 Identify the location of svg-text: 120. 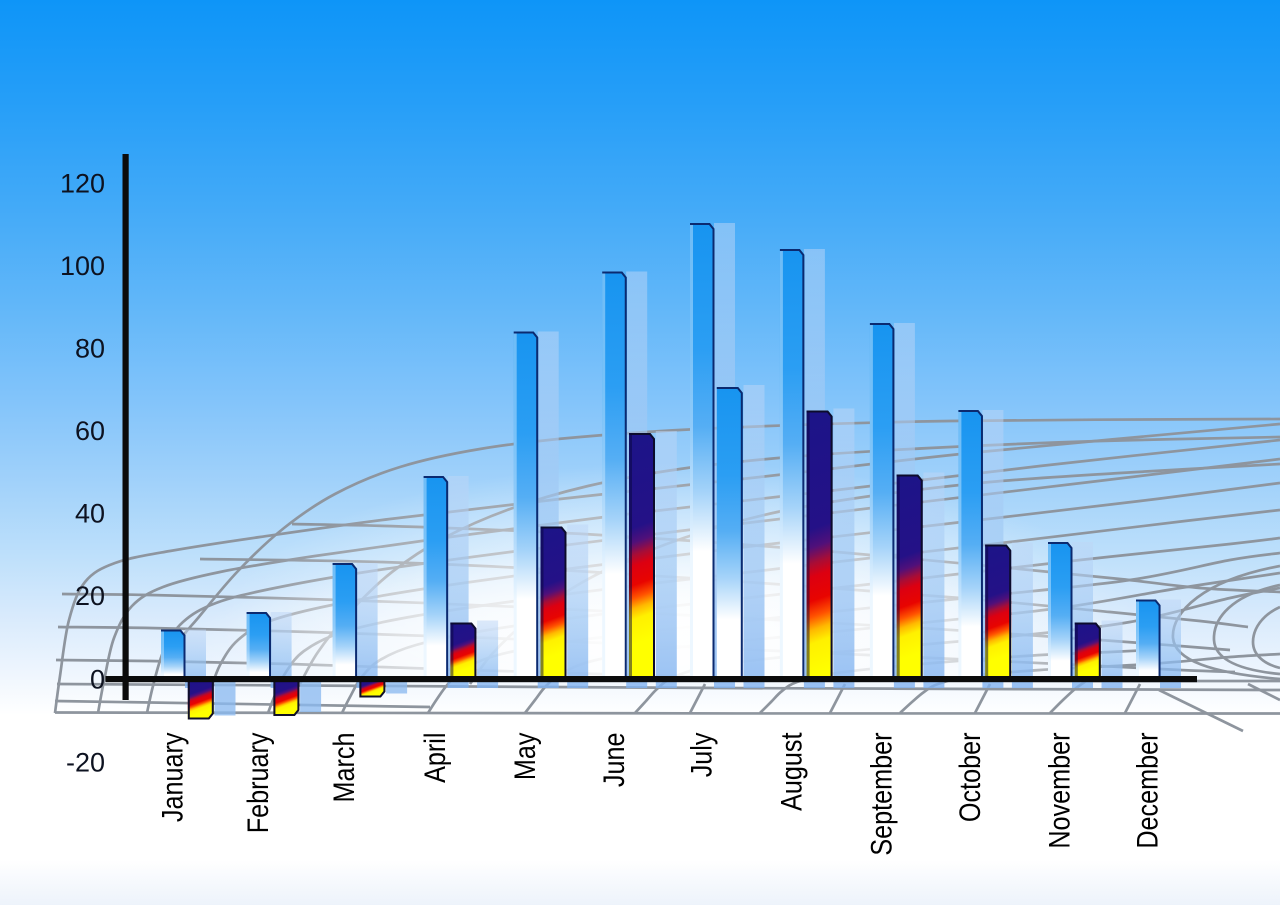
(82, 184).